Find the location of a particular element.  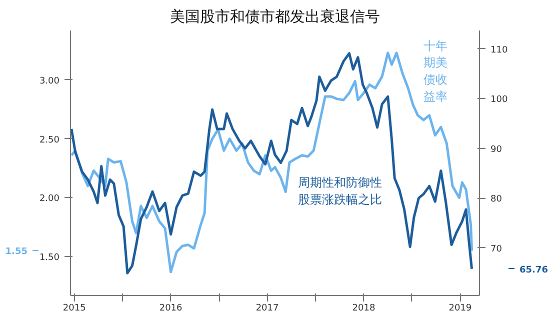

y2-tick-label: 90 is located at coordinates (496, 149).